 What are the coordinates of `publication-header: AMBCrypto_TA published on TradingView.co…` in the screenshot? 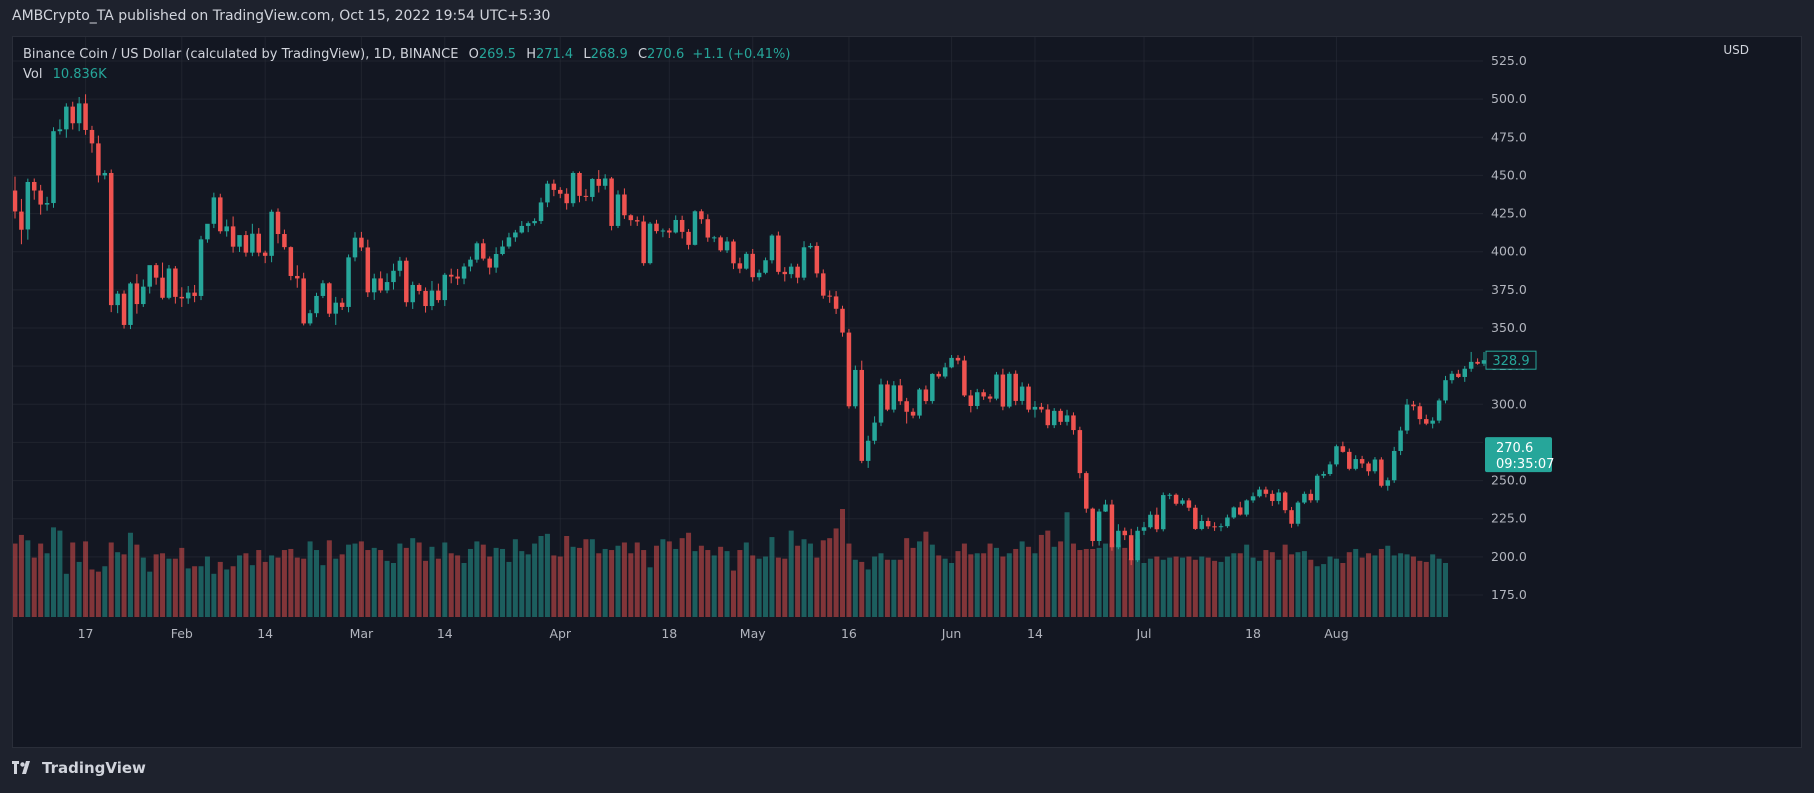 It's located at (281, 16).